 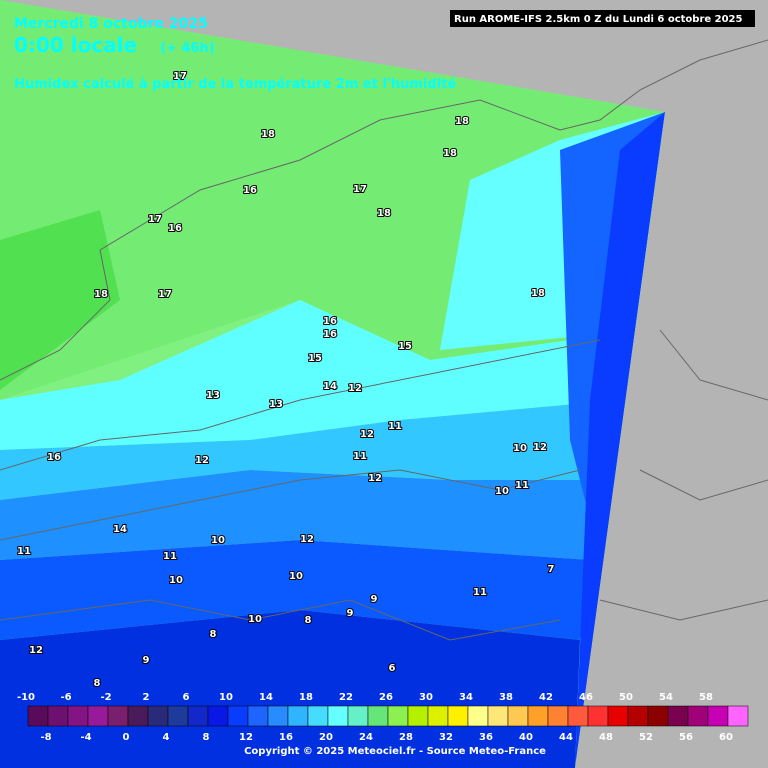 I want to click on scale-label: 6, so click(x=186, y=697).